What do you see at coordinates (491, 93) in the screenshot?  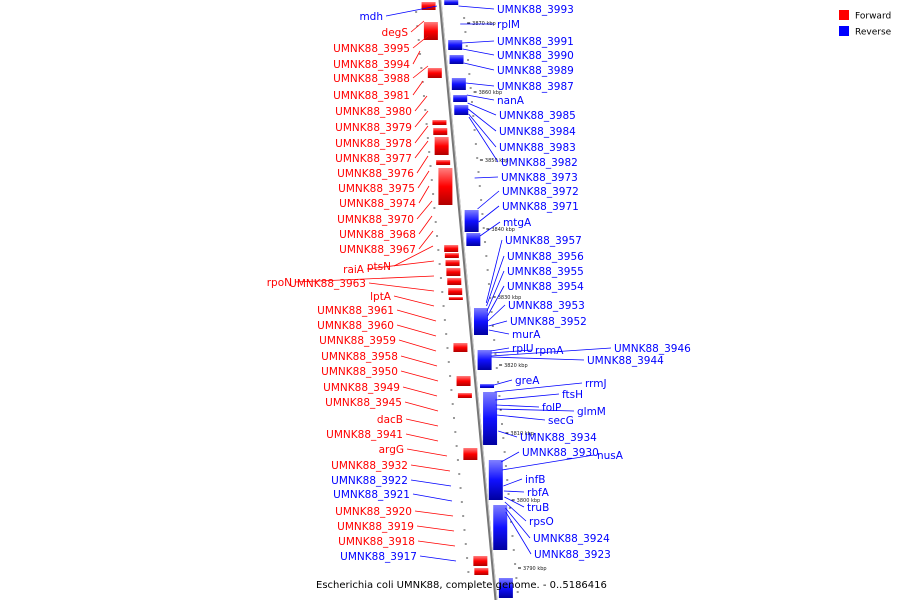 I see `scale-tick-label: 3860 kbp` at bounding box center [491, 93].